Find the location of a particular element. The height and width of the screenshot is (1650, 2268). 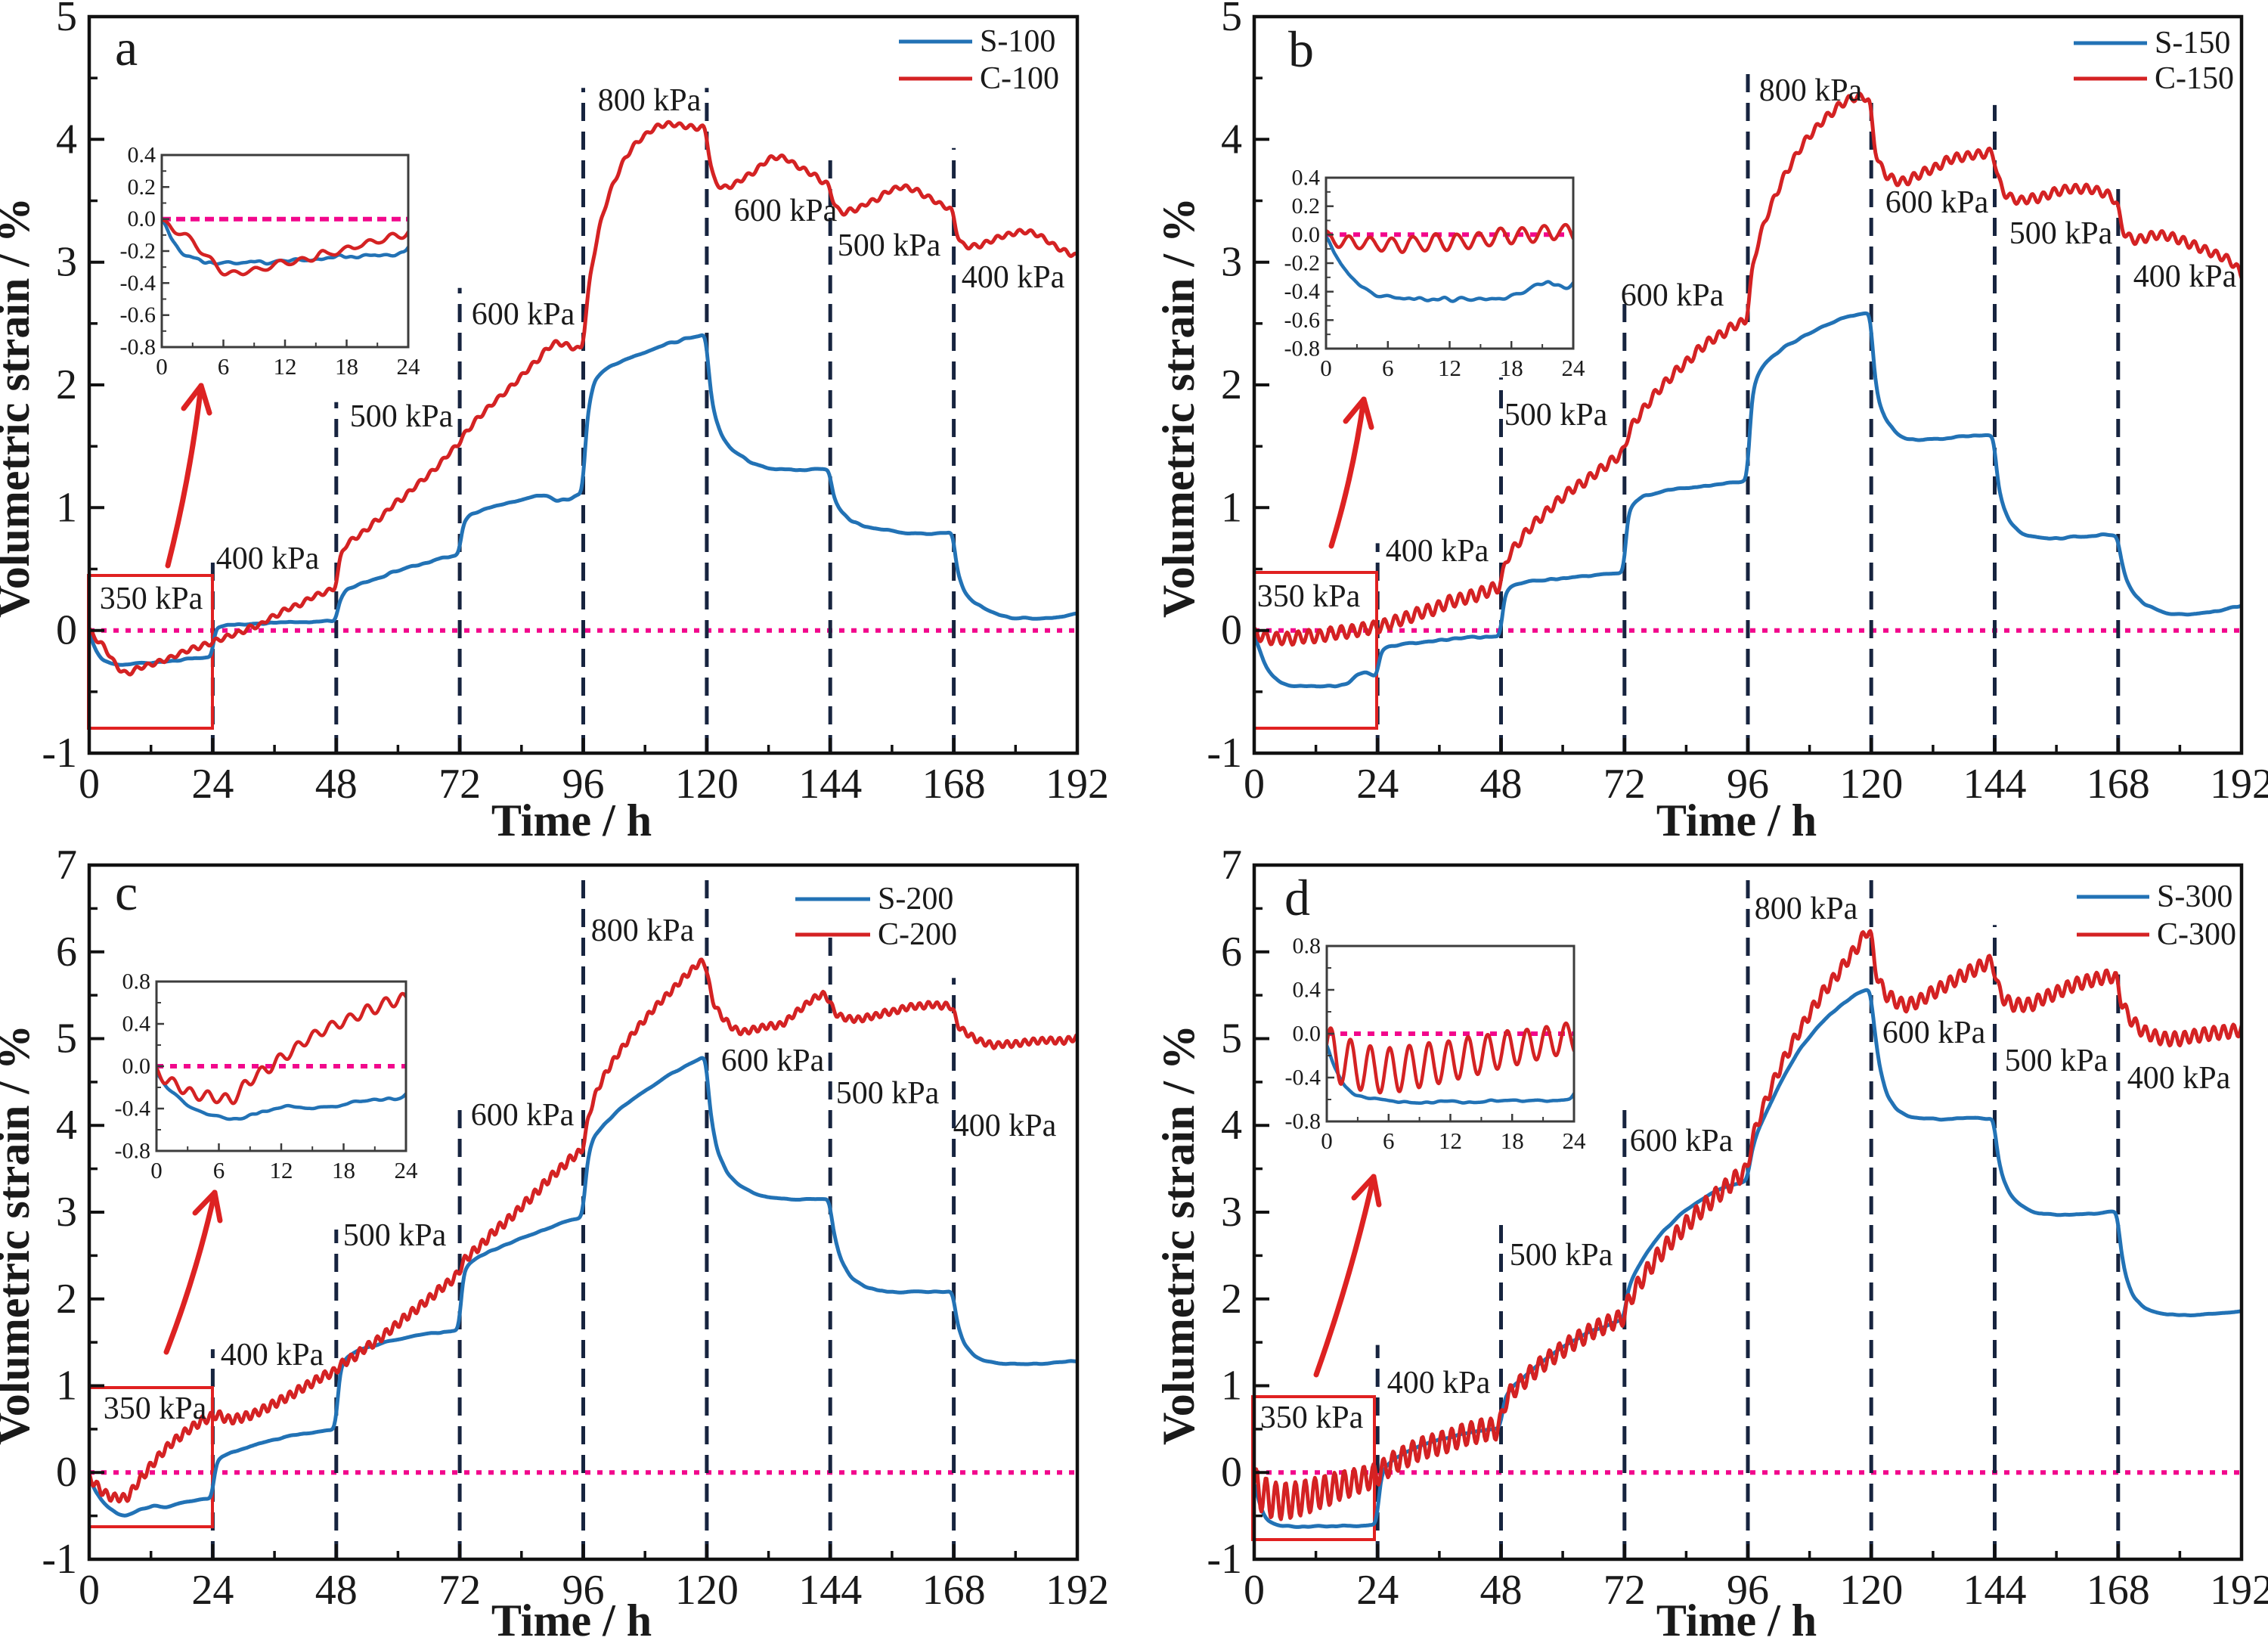

svg-text: C-200 is located at coordinates (917, 935).